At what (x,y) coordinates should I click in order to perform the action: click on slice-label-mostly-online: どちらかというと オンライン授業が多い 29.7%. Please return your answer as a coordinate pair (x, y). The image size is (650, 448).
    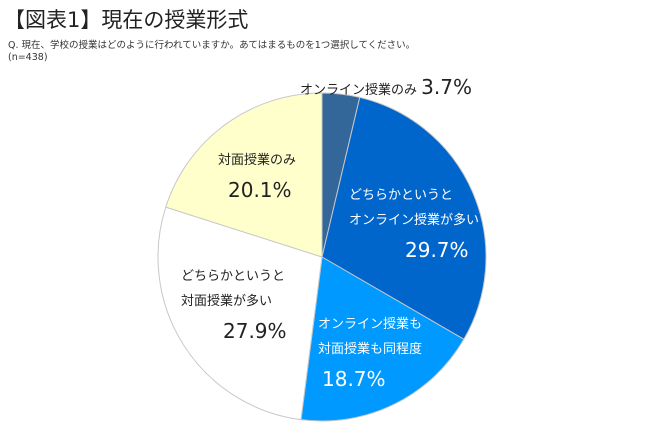
    Looking at the image, I should click on (414, 225).